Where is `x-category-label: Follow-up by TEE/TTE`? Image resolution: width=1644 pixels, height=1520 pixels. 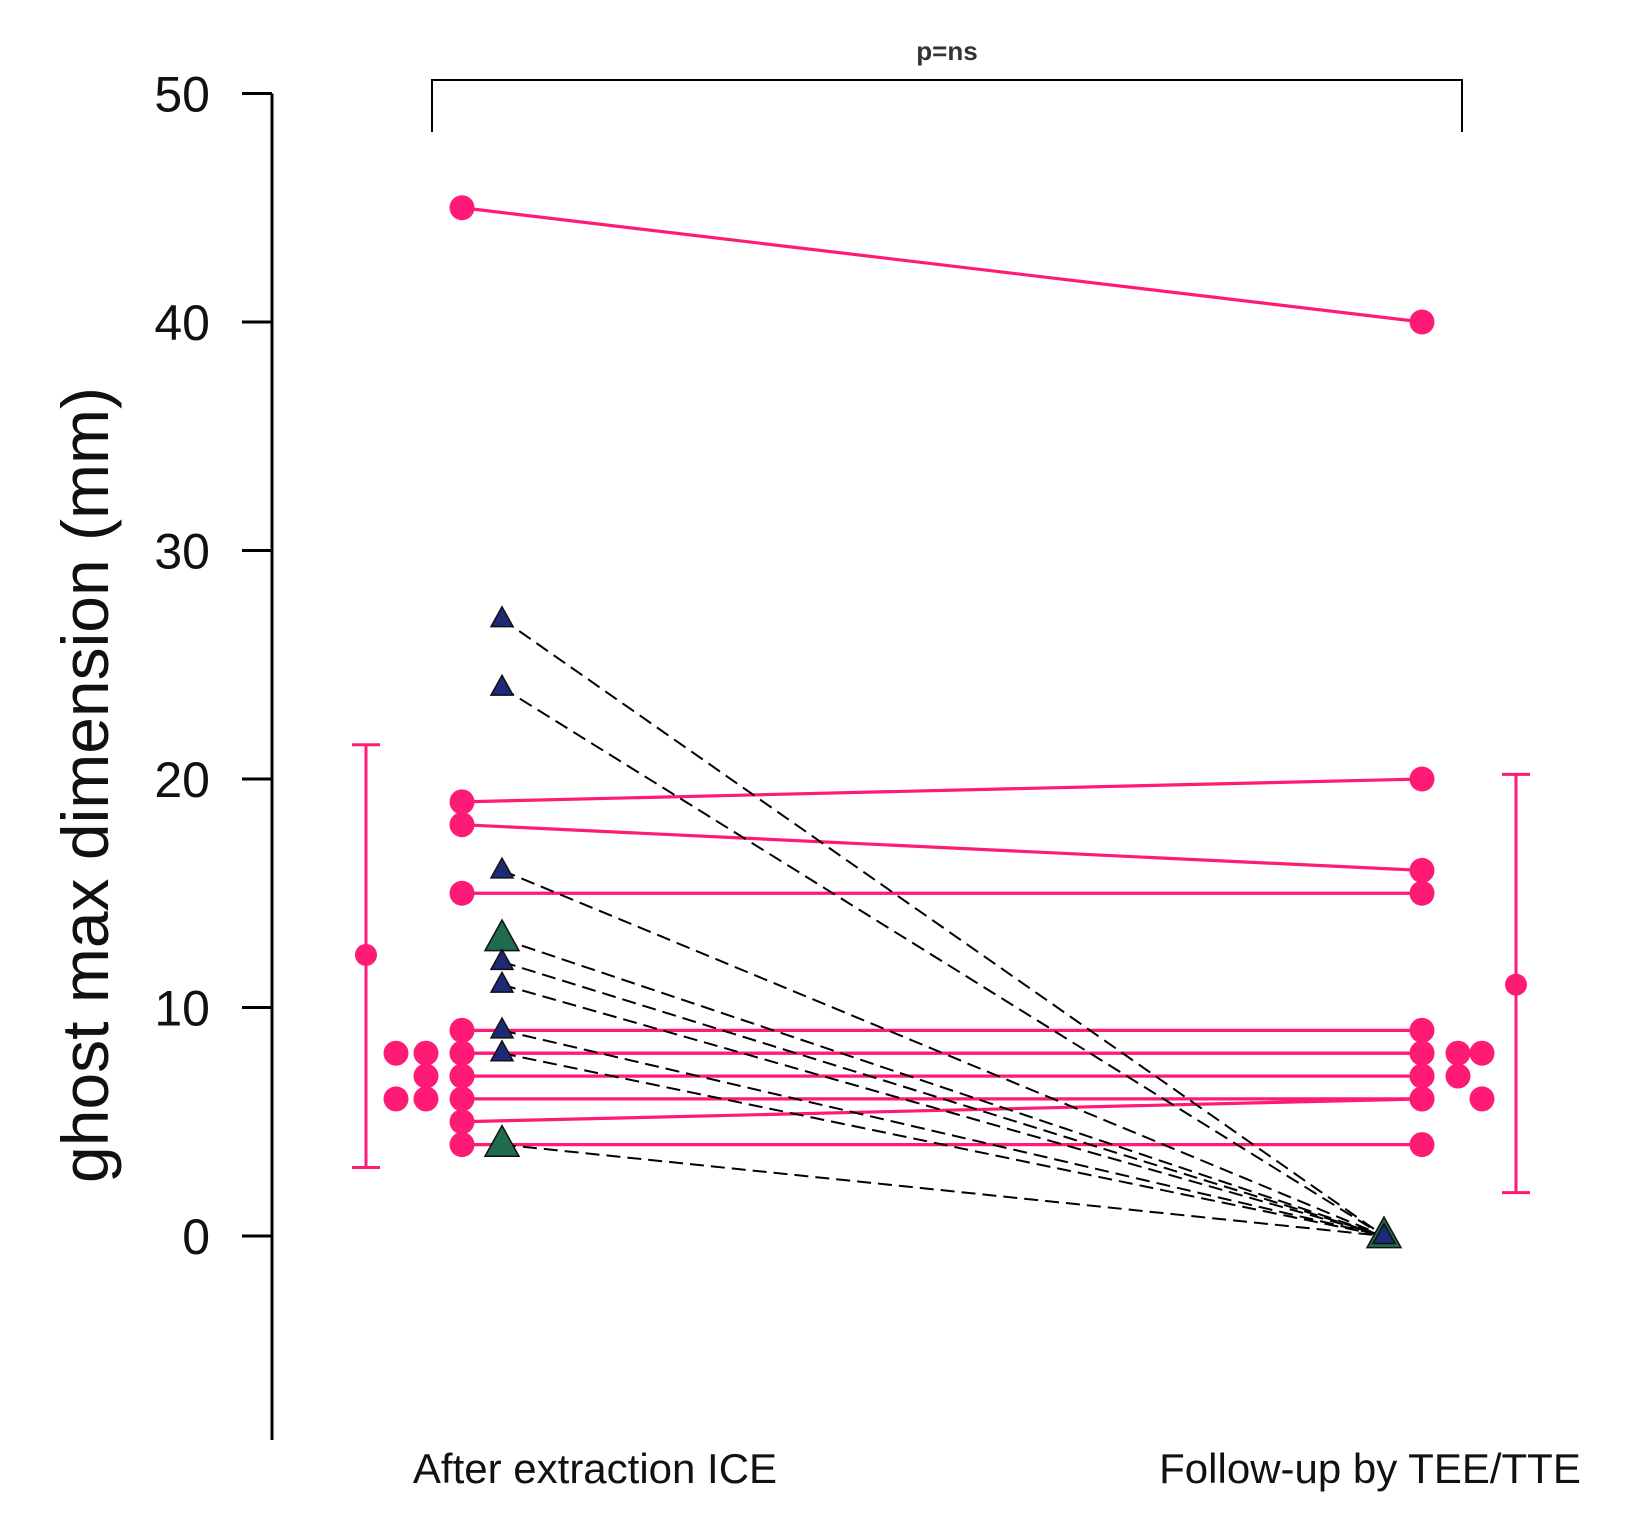 x-category-label: Follow-up by TEE/TTE is located at coordinates (1370, 1468).